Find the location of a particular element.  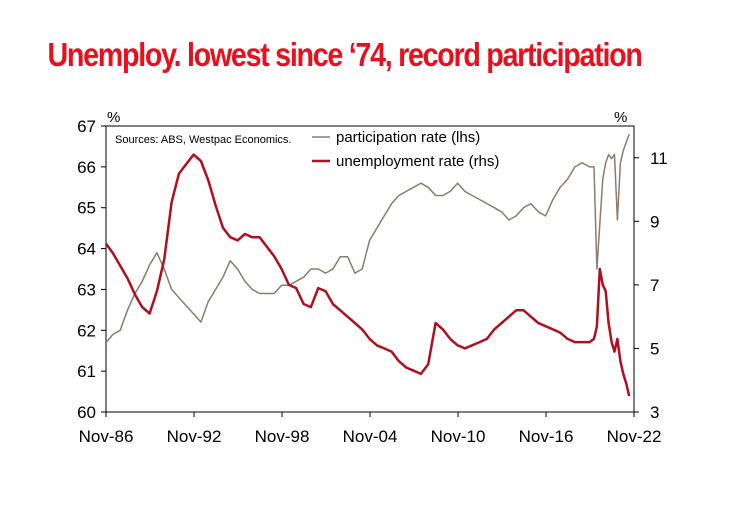

x-axis-tick-label: Nov-04 is located at coordinates (370, 436).